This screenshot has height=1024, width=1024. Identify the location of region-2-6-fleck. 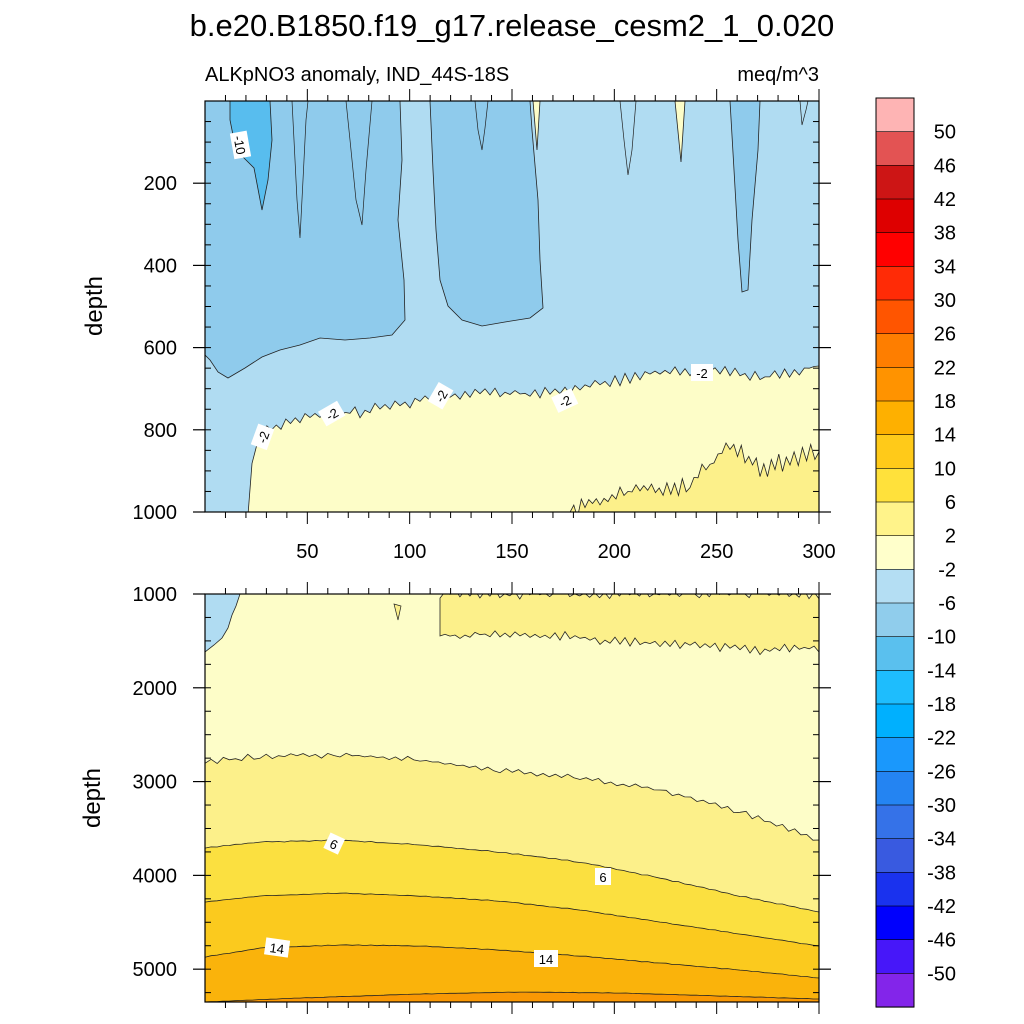
(397, 612).